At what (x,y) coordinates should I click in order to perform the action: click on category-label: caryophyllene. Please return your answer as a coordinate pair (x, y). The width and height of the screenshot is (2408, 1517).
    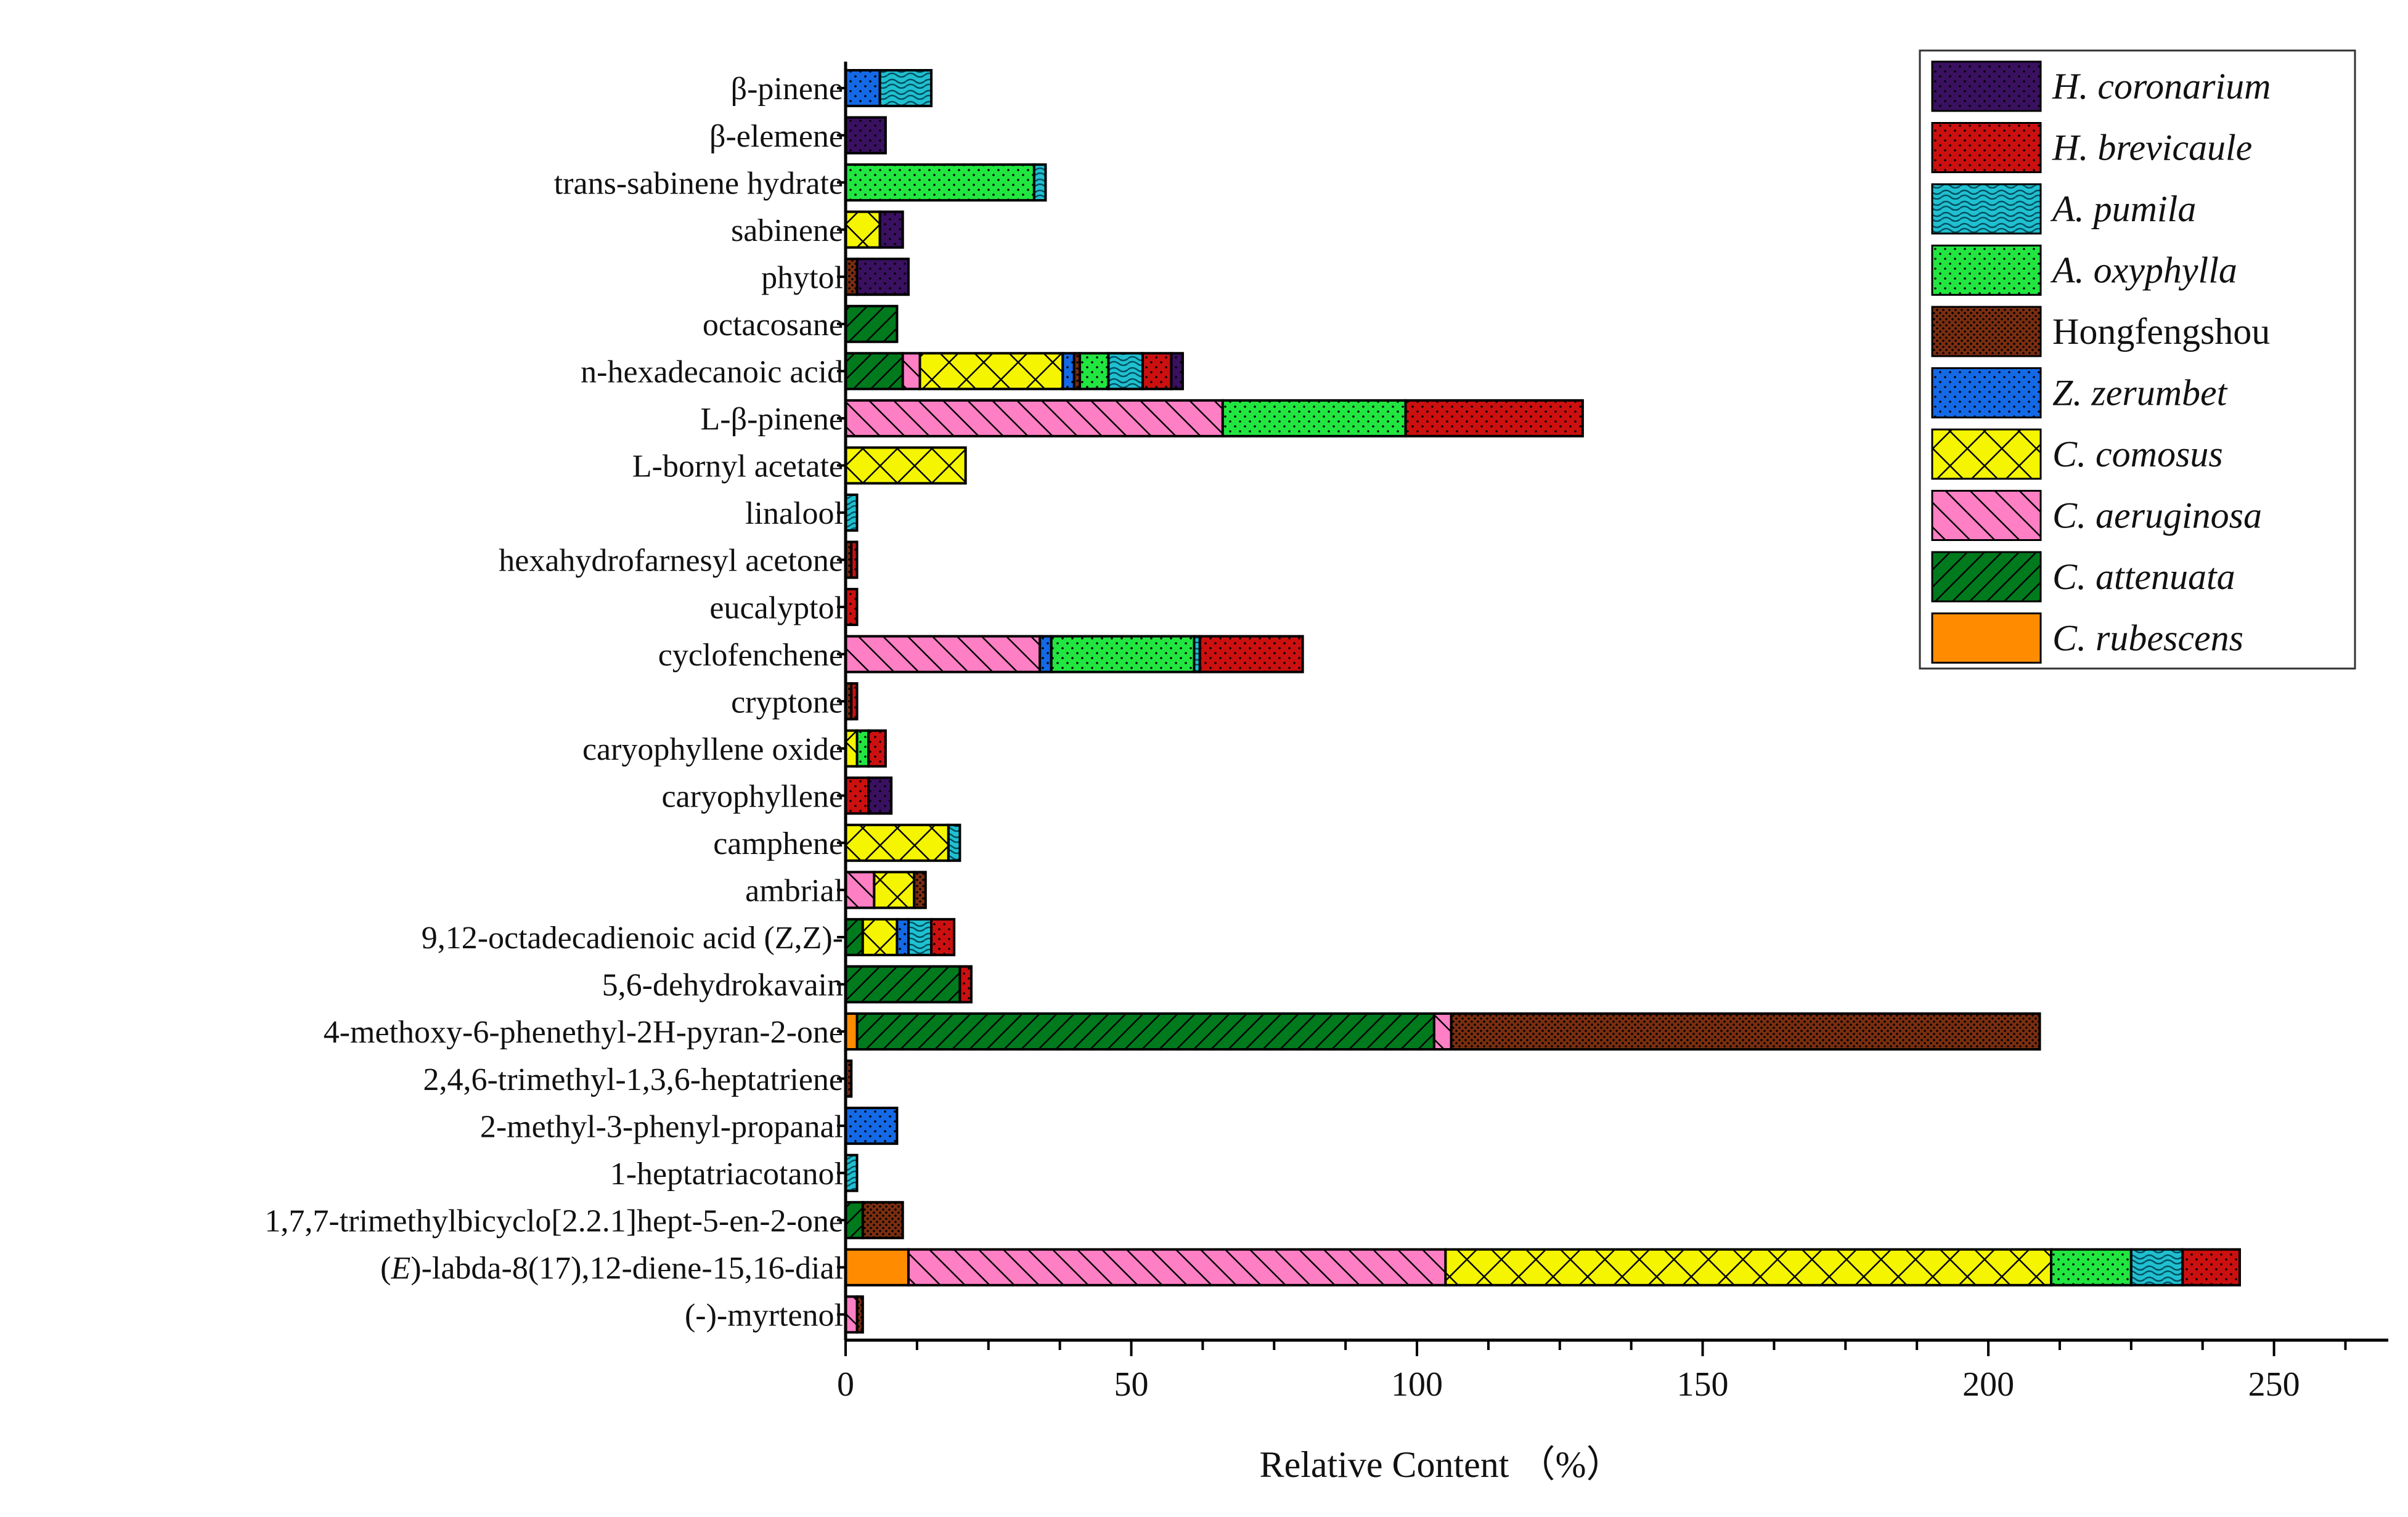
    Looking at the image, I should click on (752, 797).